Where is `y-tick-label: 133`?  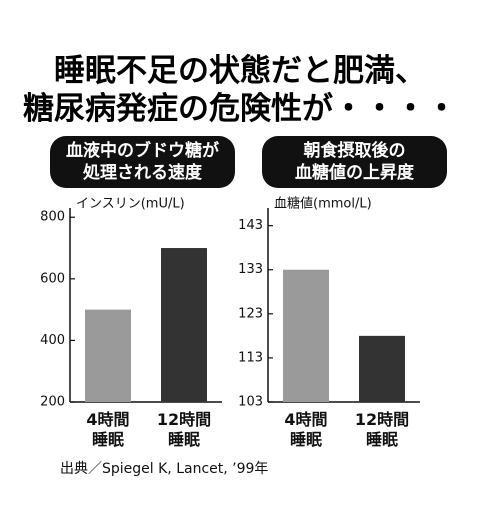
y-tick-label: 133 is located at coordinates (250, 269).